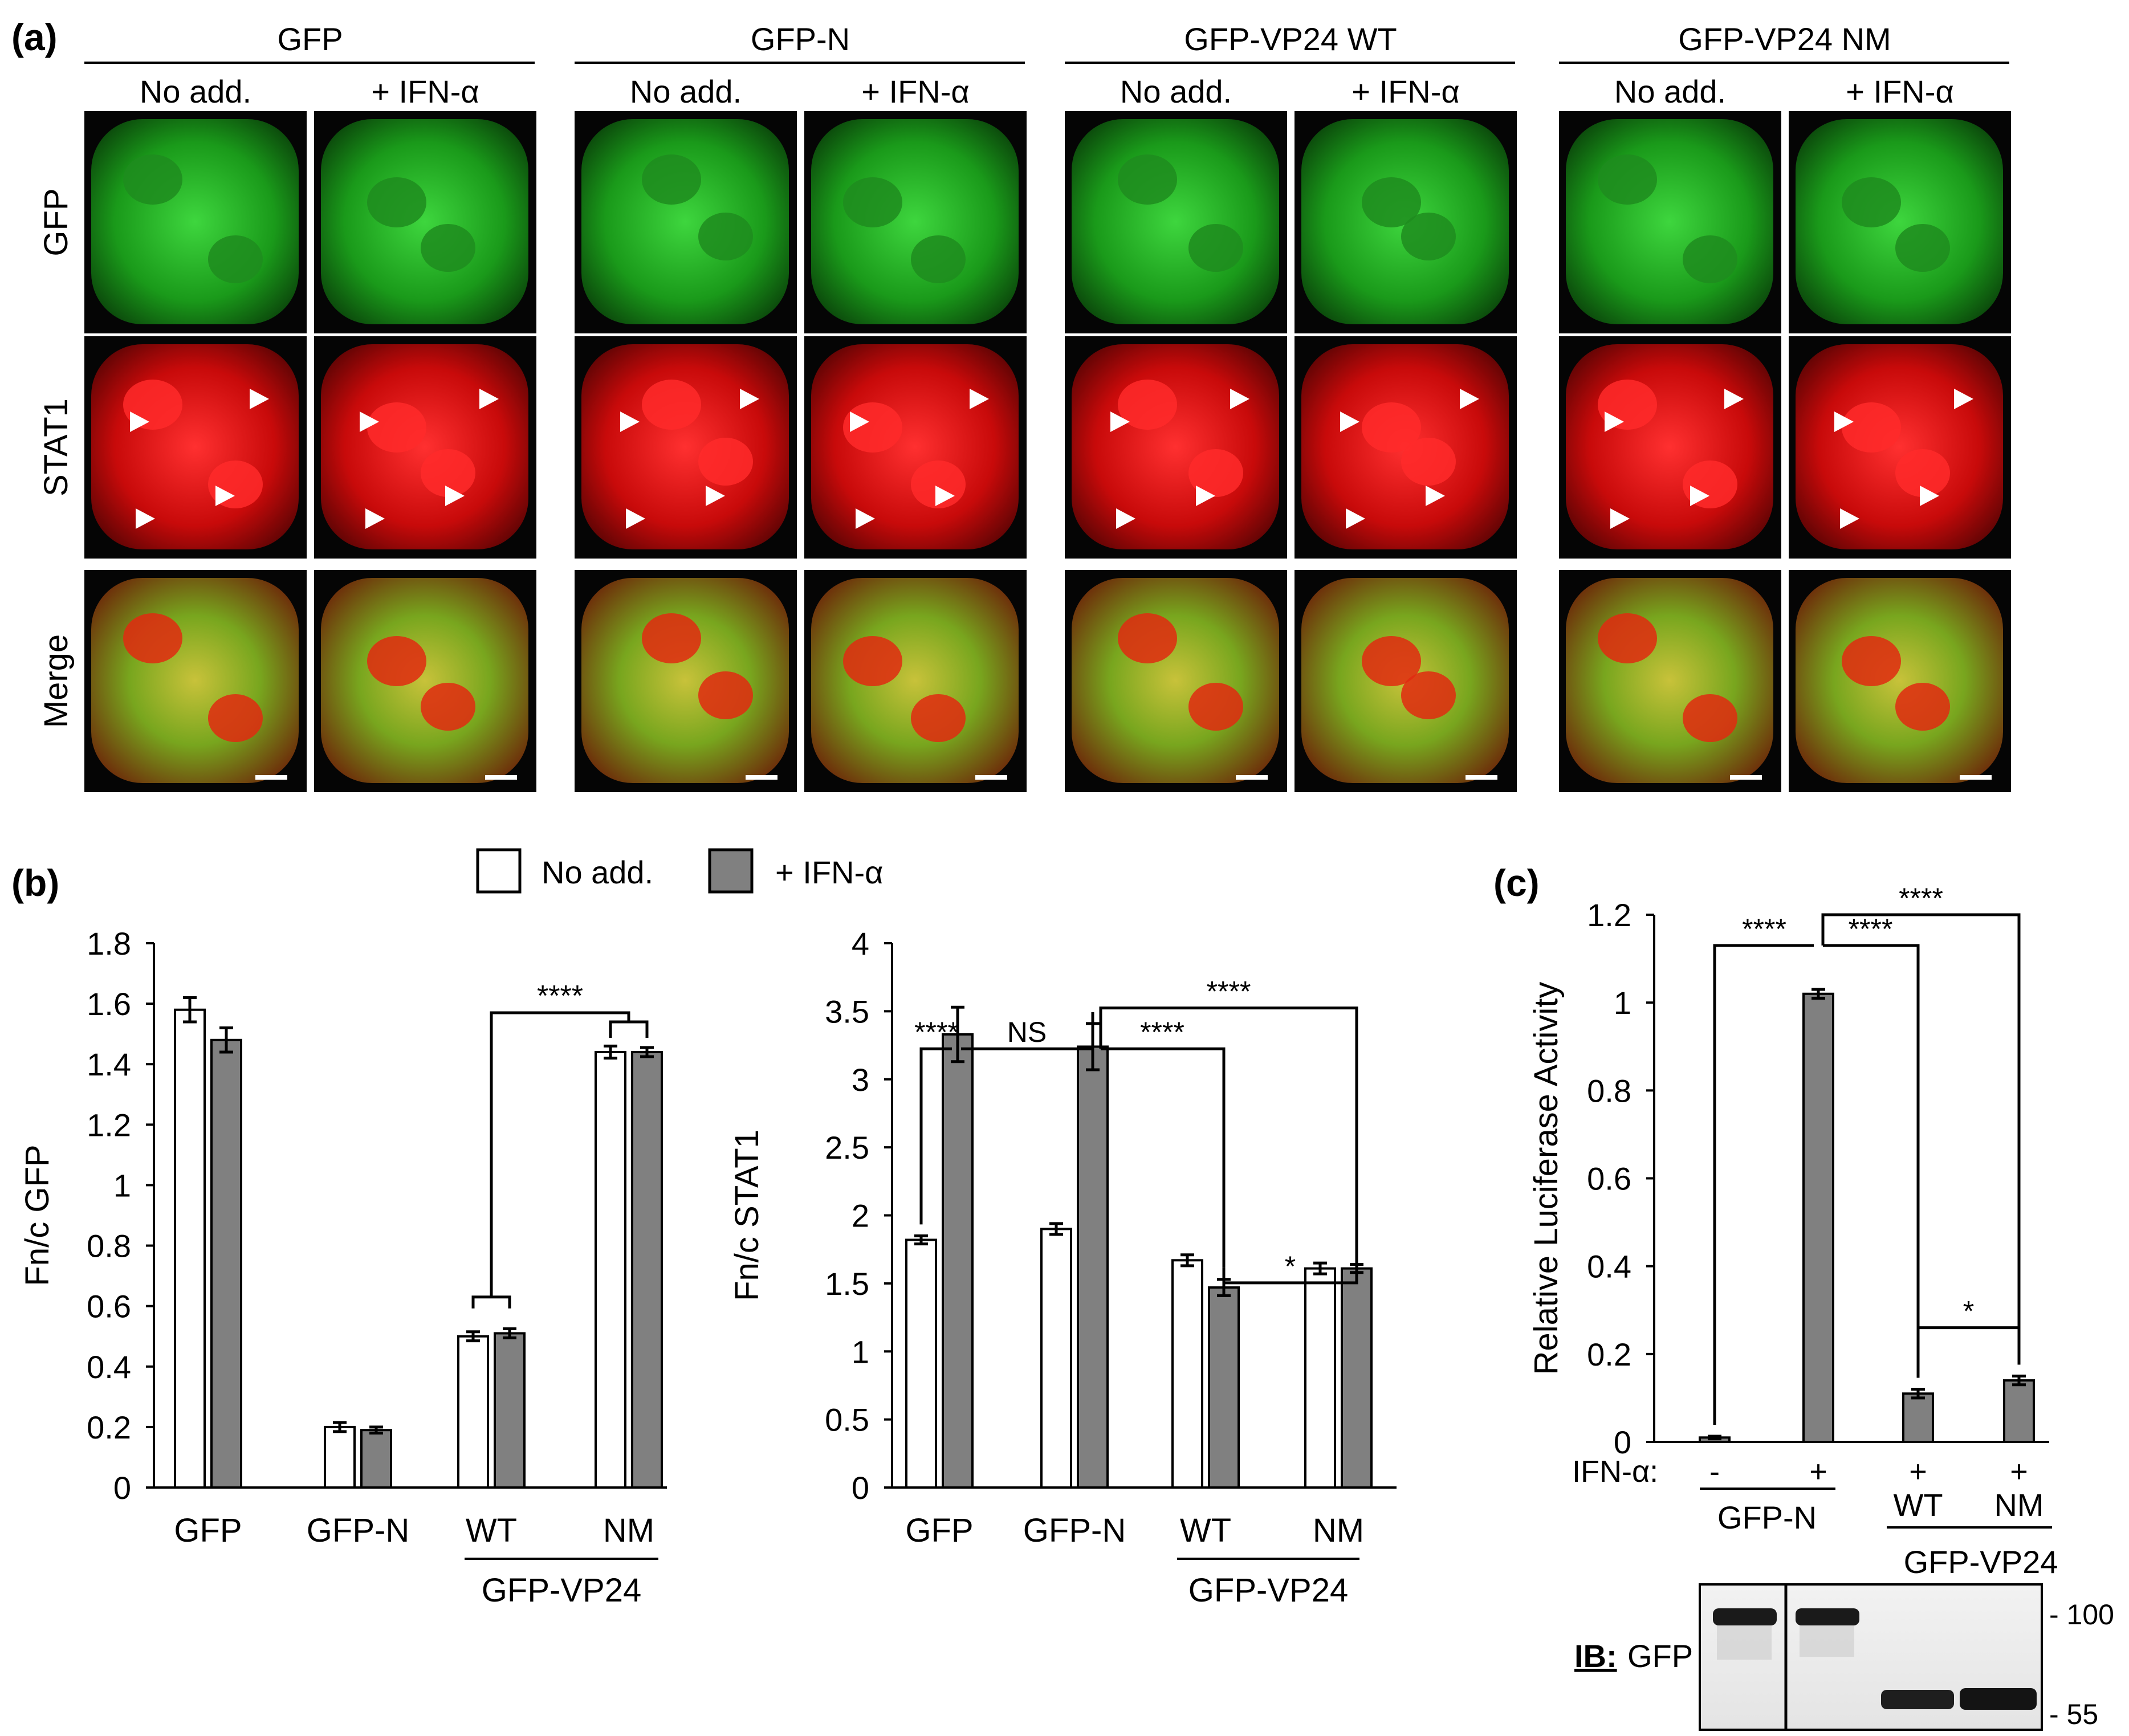 This screenshot has width=2129, height=1736. I want to click on y-tick-label: 1.2, so click(109, 1125).